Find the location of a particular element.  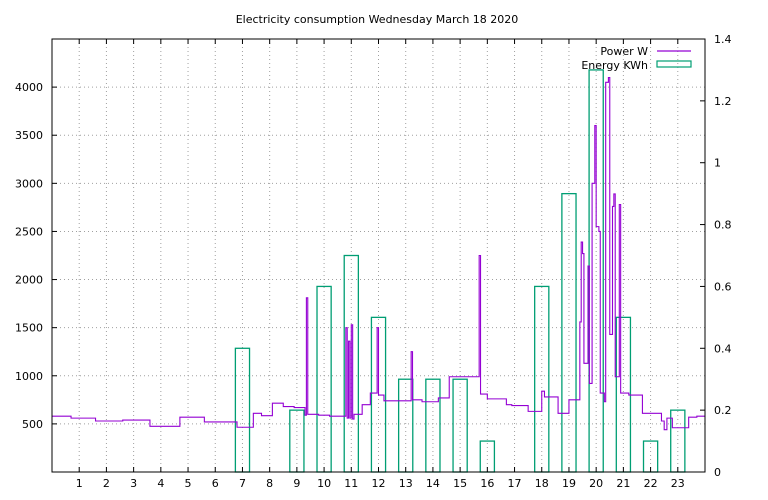

x-tick-label: 6 is located at coordinates (215, 483).